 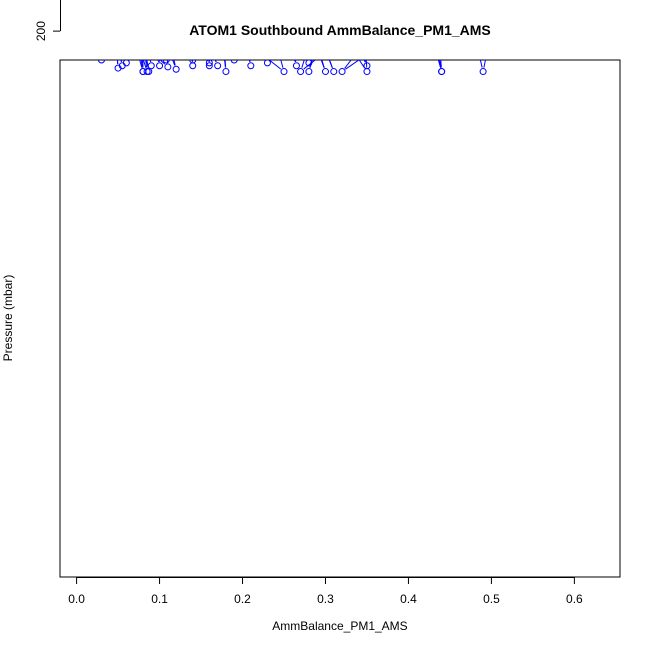 What do you see at coordinates (574, 599) in the screenshot?
I see `x-tick-label: 0.6` at bounding box center [574, 599].